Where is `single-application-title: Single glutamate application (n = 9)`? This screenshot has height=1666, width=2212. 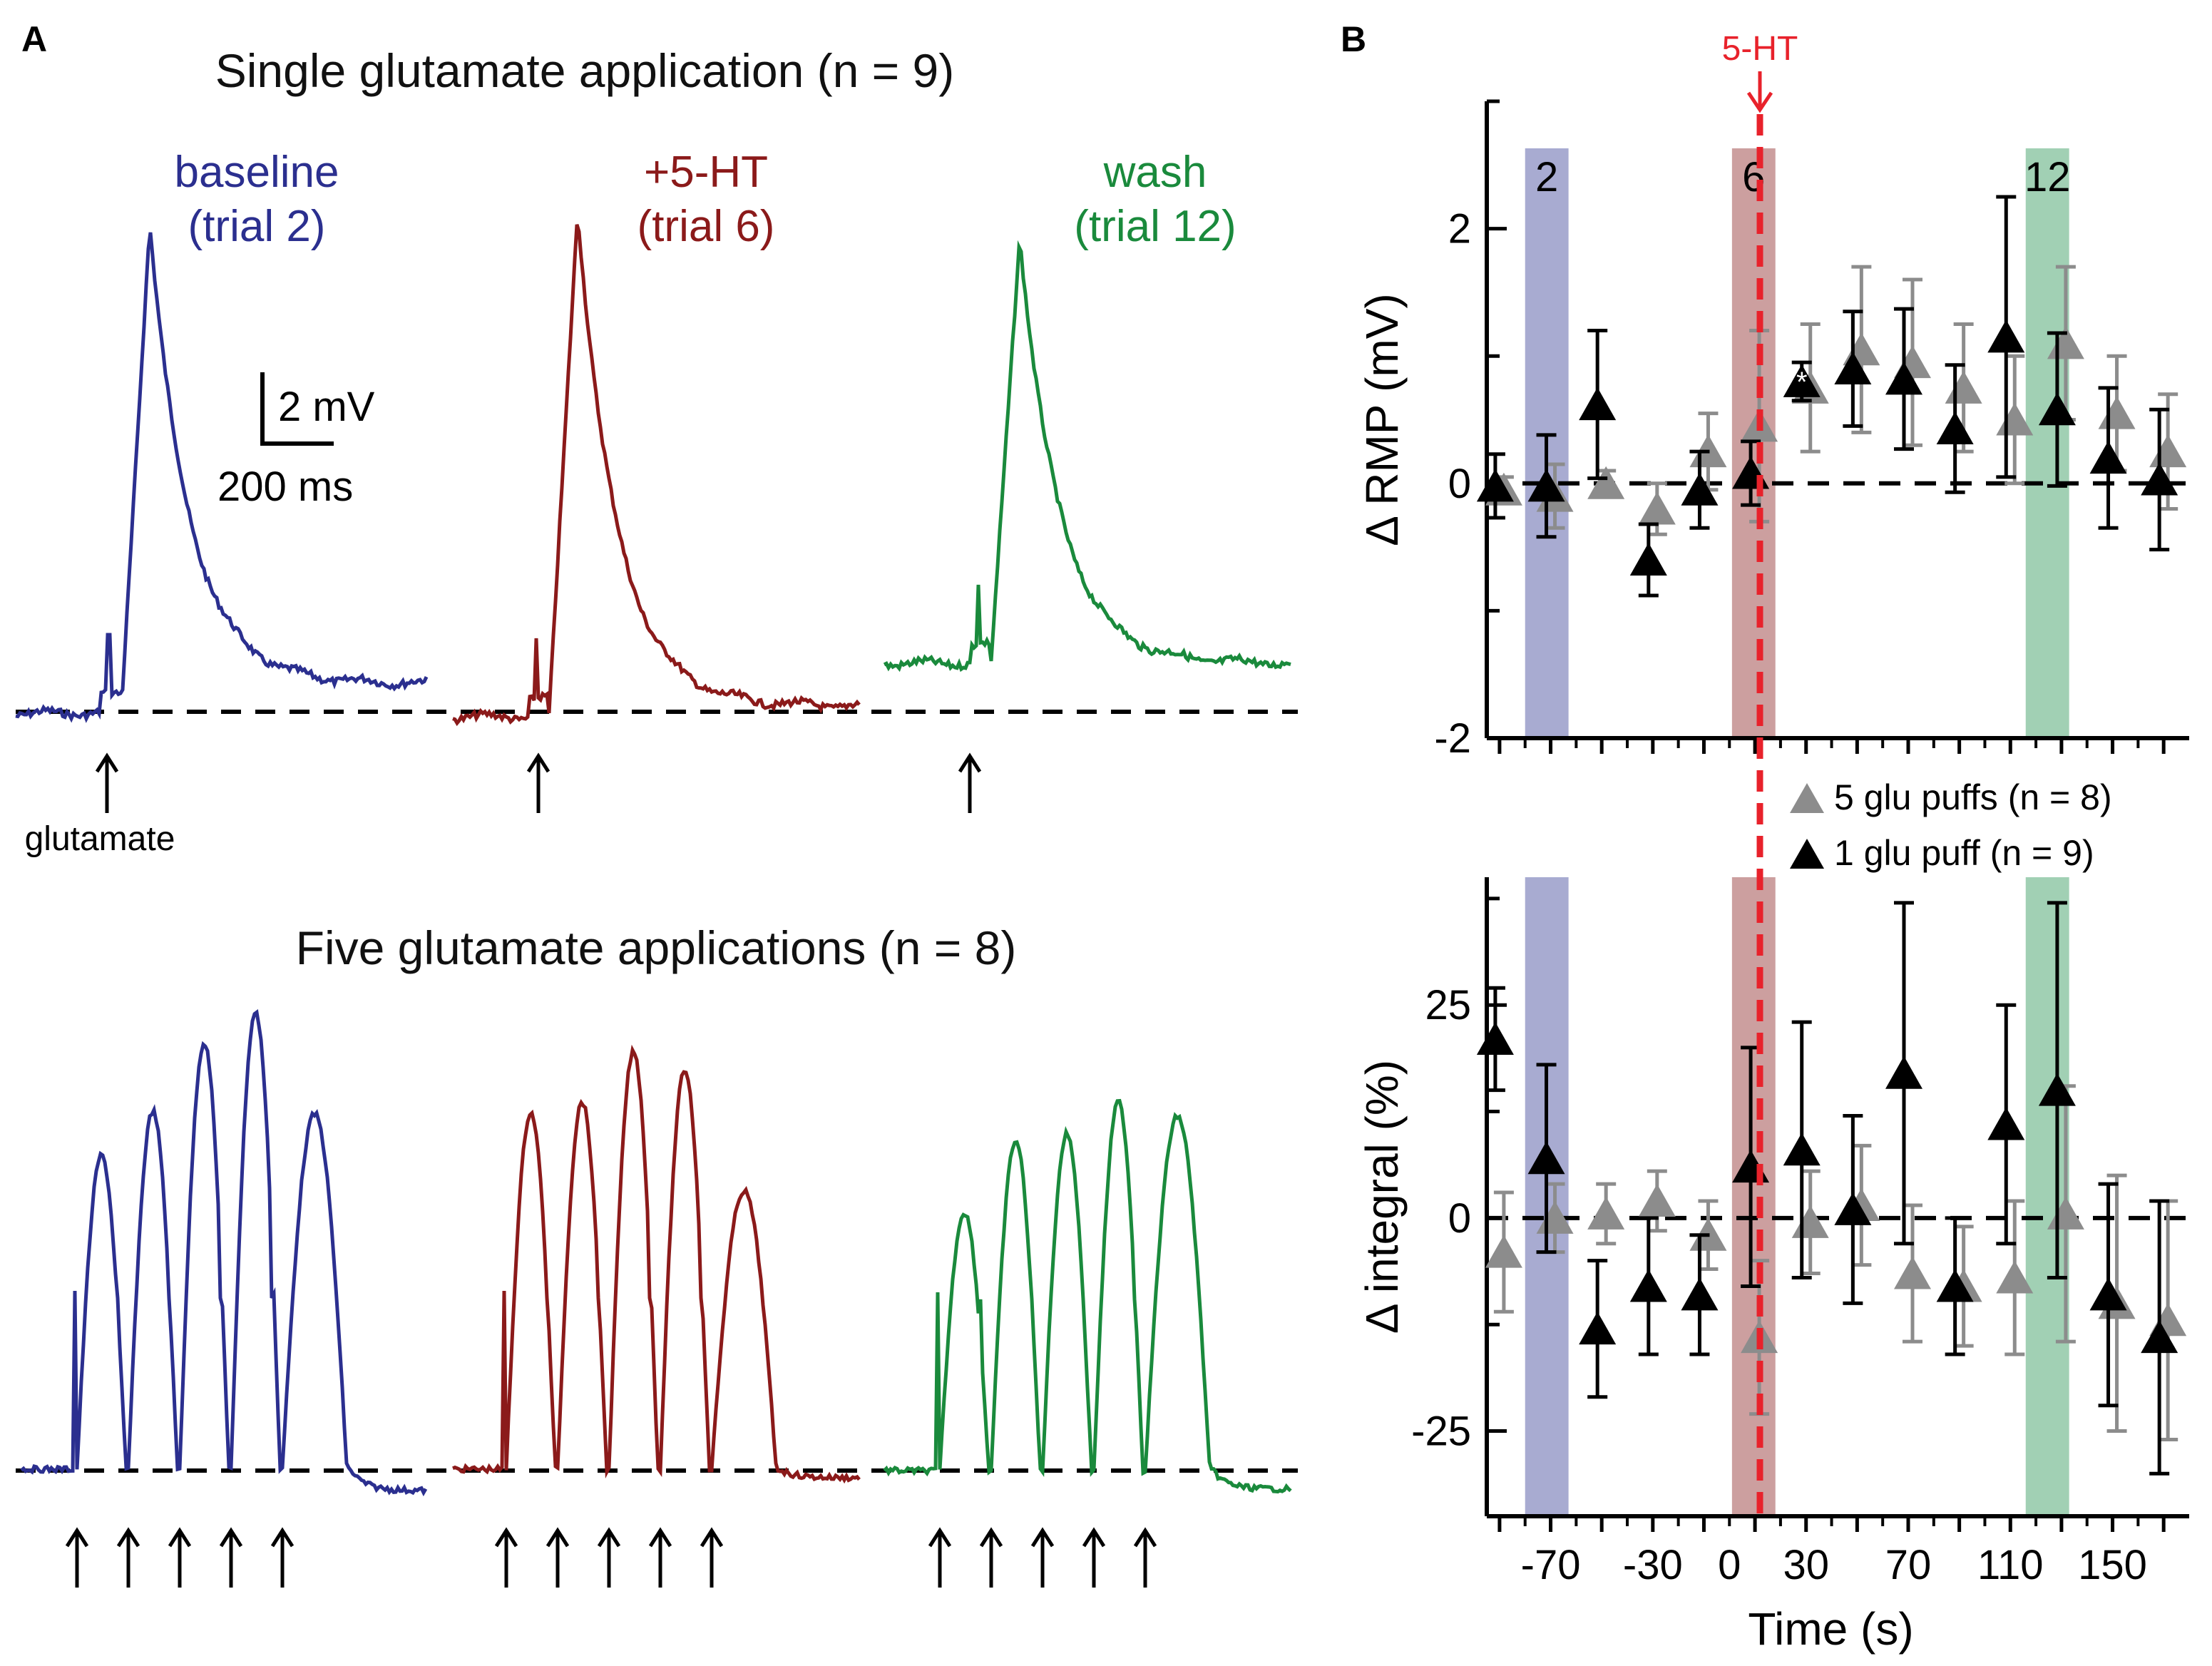
single-application-title: Single glutamate application (n = 9) is located at coordinates (584, 71).